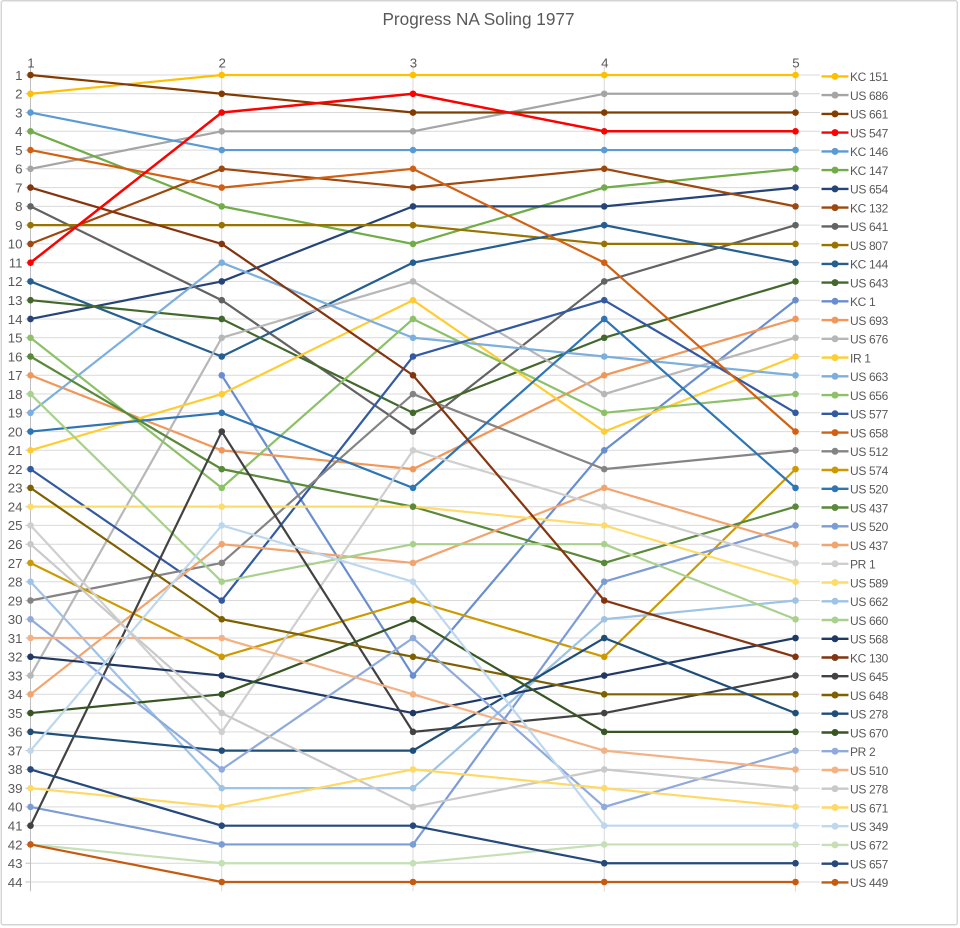  I want to click on svg-text: 36, so click(15, 732).